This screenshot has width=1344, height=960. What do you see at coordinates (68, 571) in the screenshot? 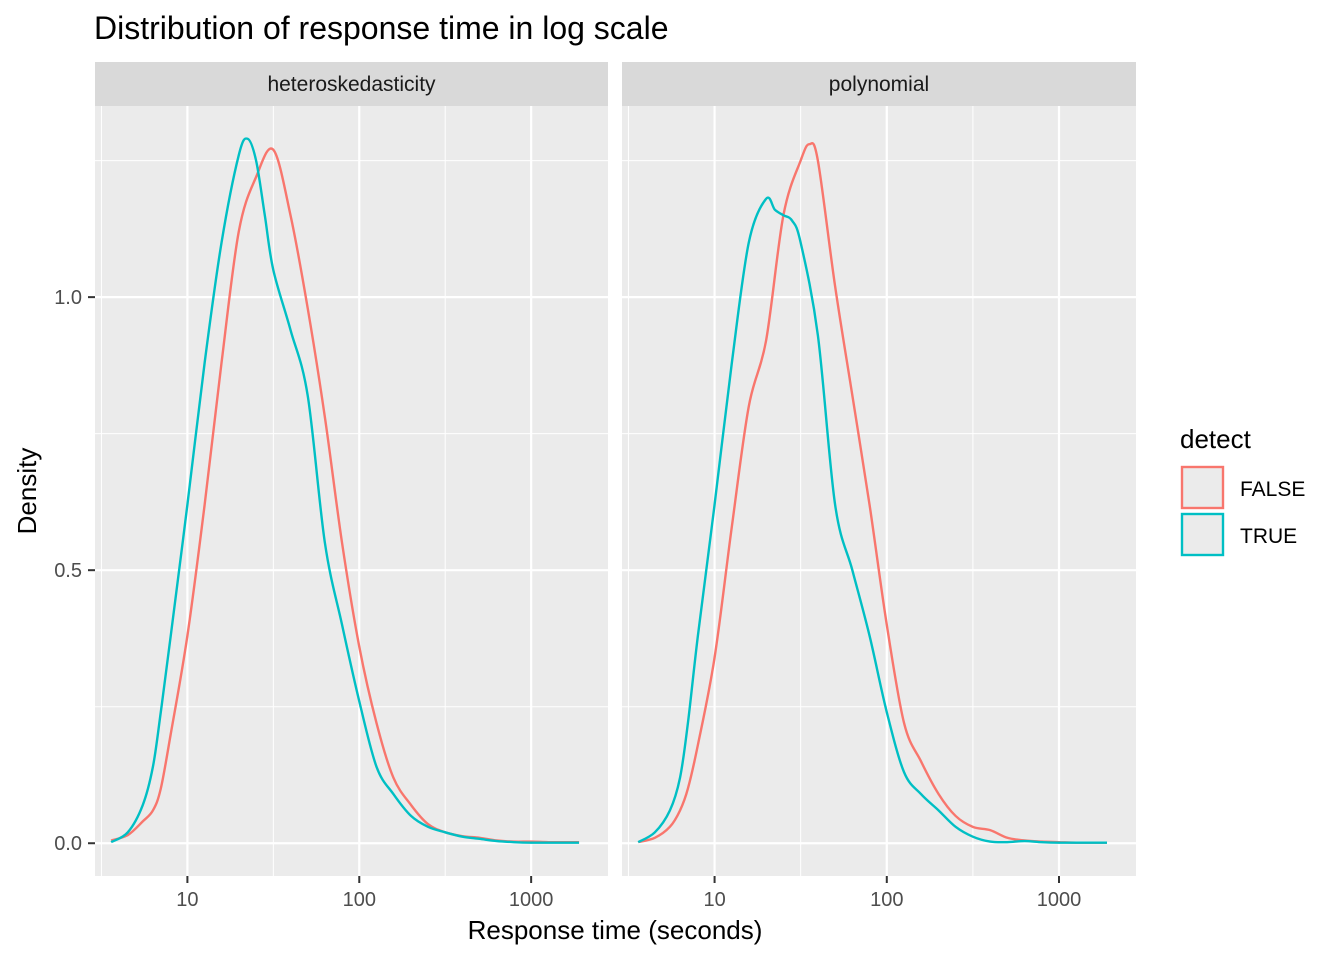
I see `y-tick-label: 0.5` at bounding box center [68, 571].